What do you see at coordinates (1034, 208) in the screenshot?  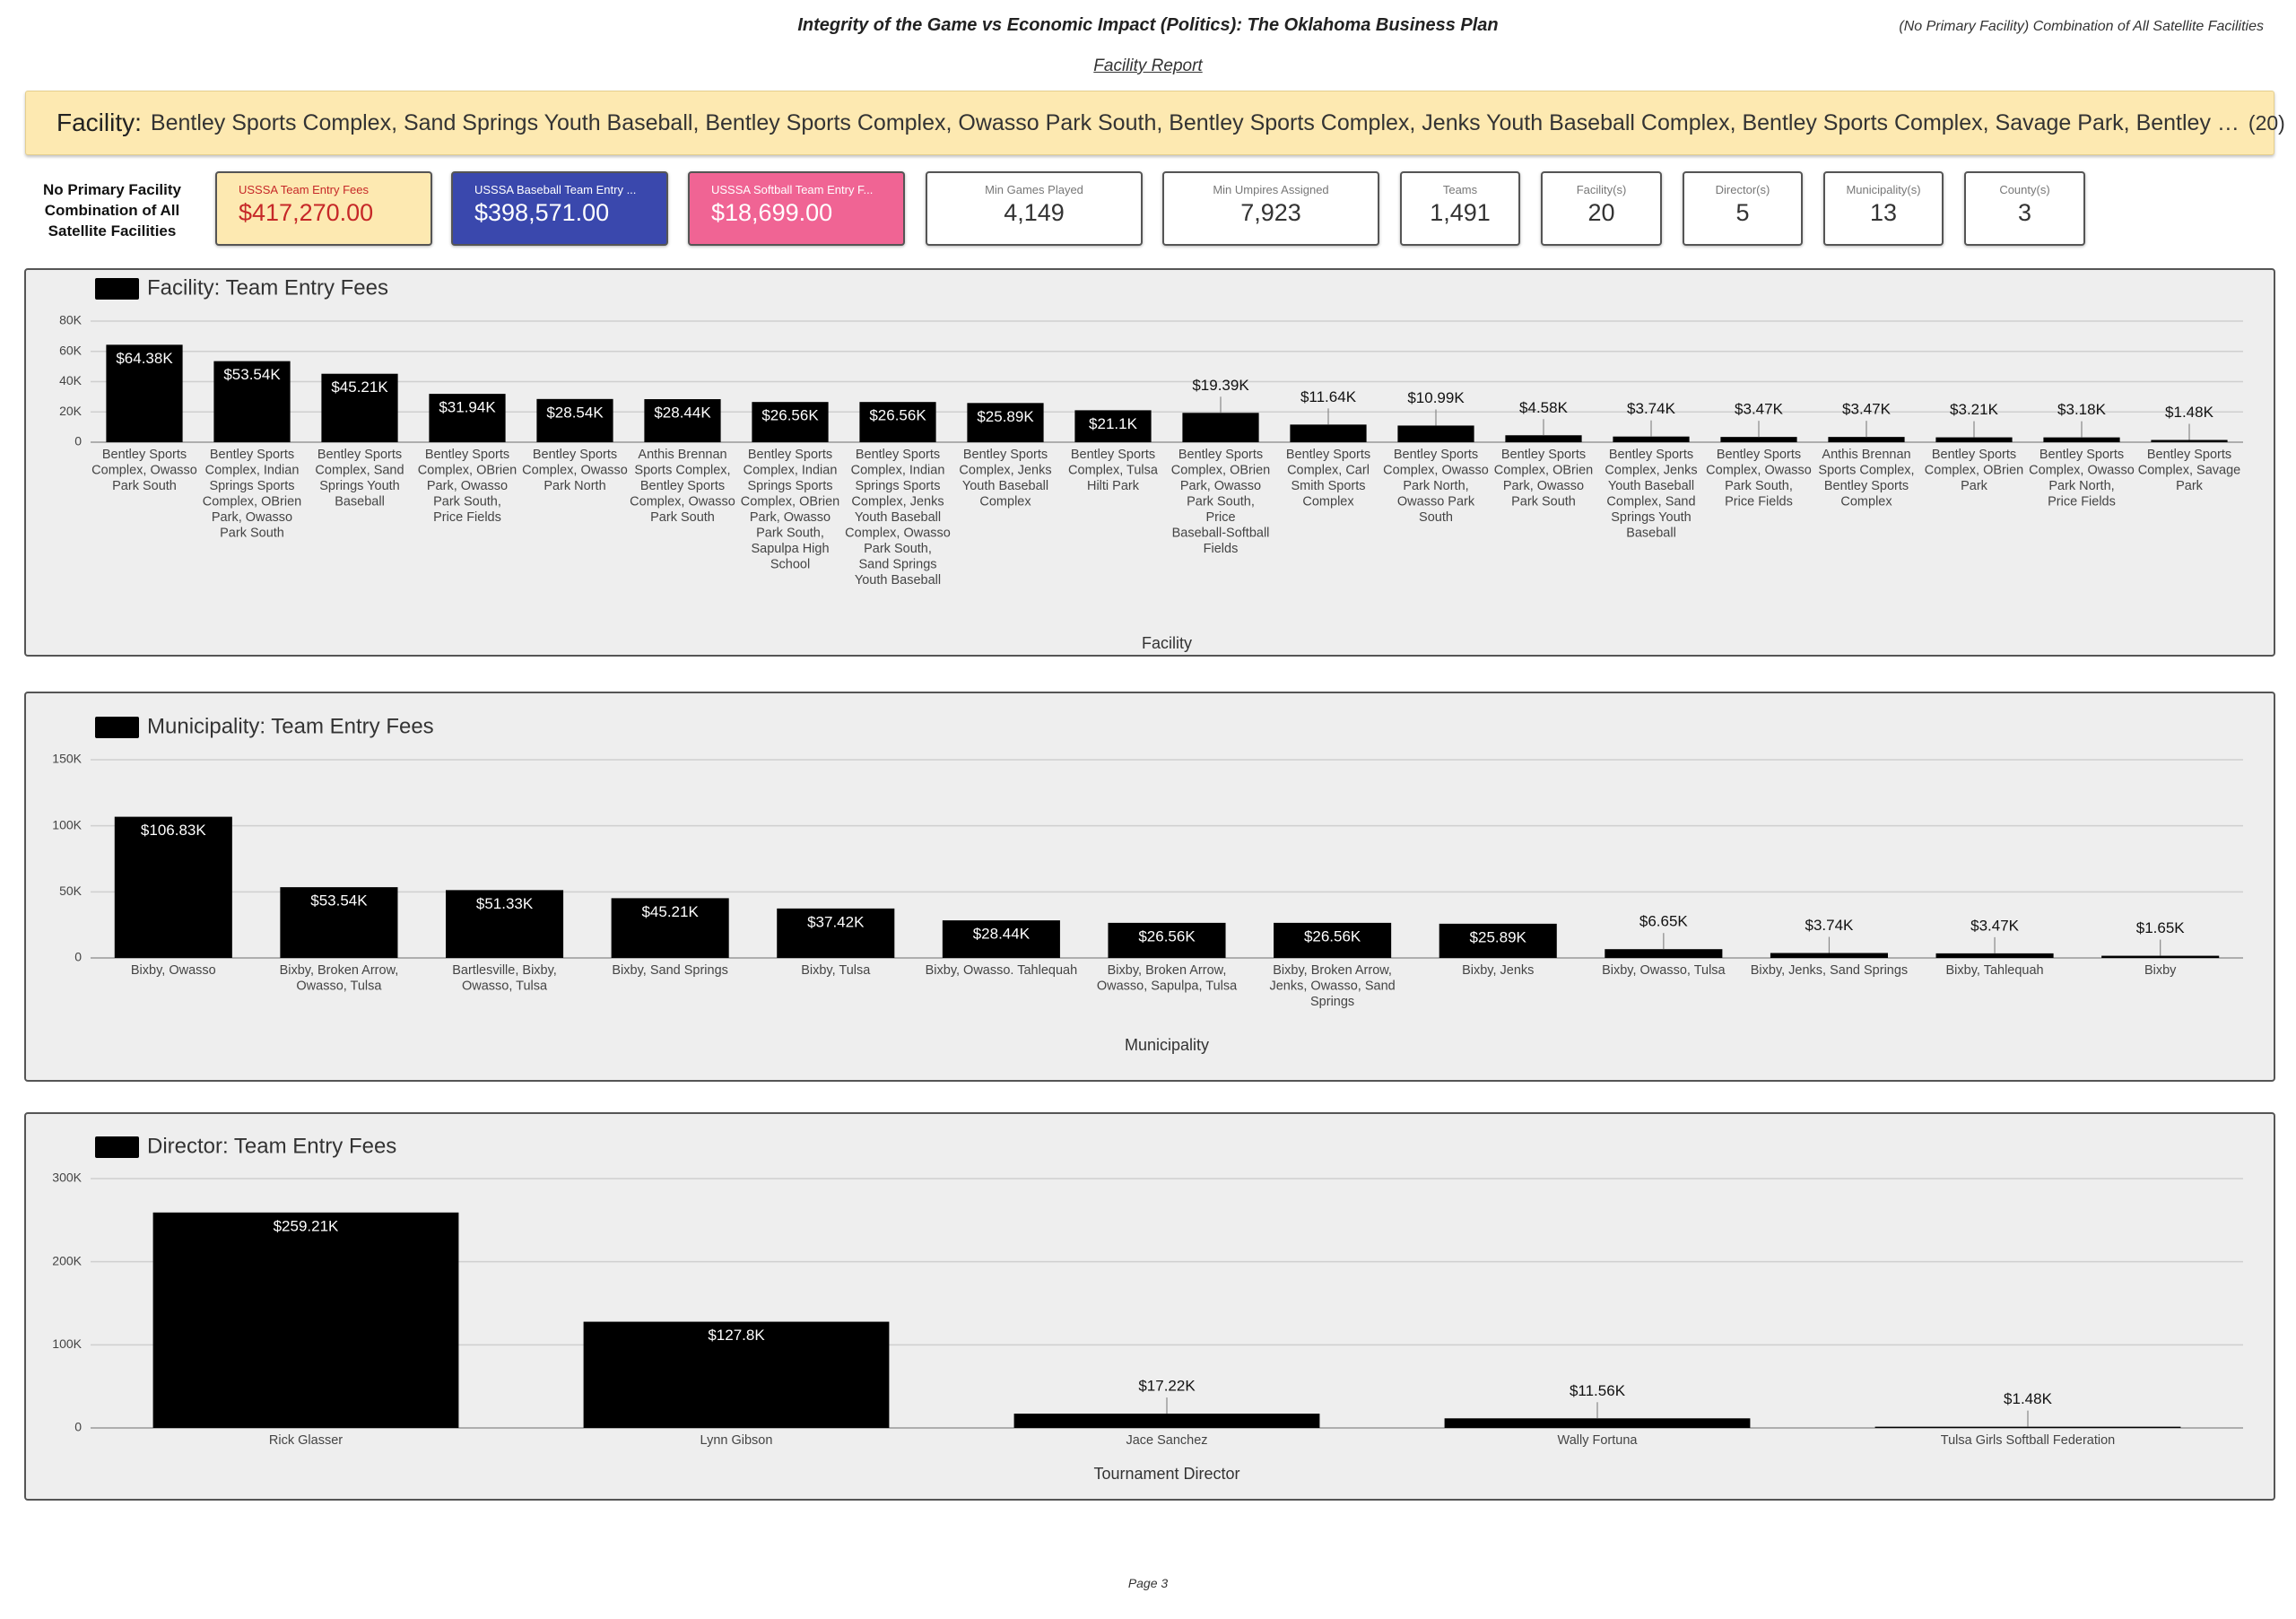 I see `scorecard: Min Games Played 4,149` at bounding box center [1034, 208].